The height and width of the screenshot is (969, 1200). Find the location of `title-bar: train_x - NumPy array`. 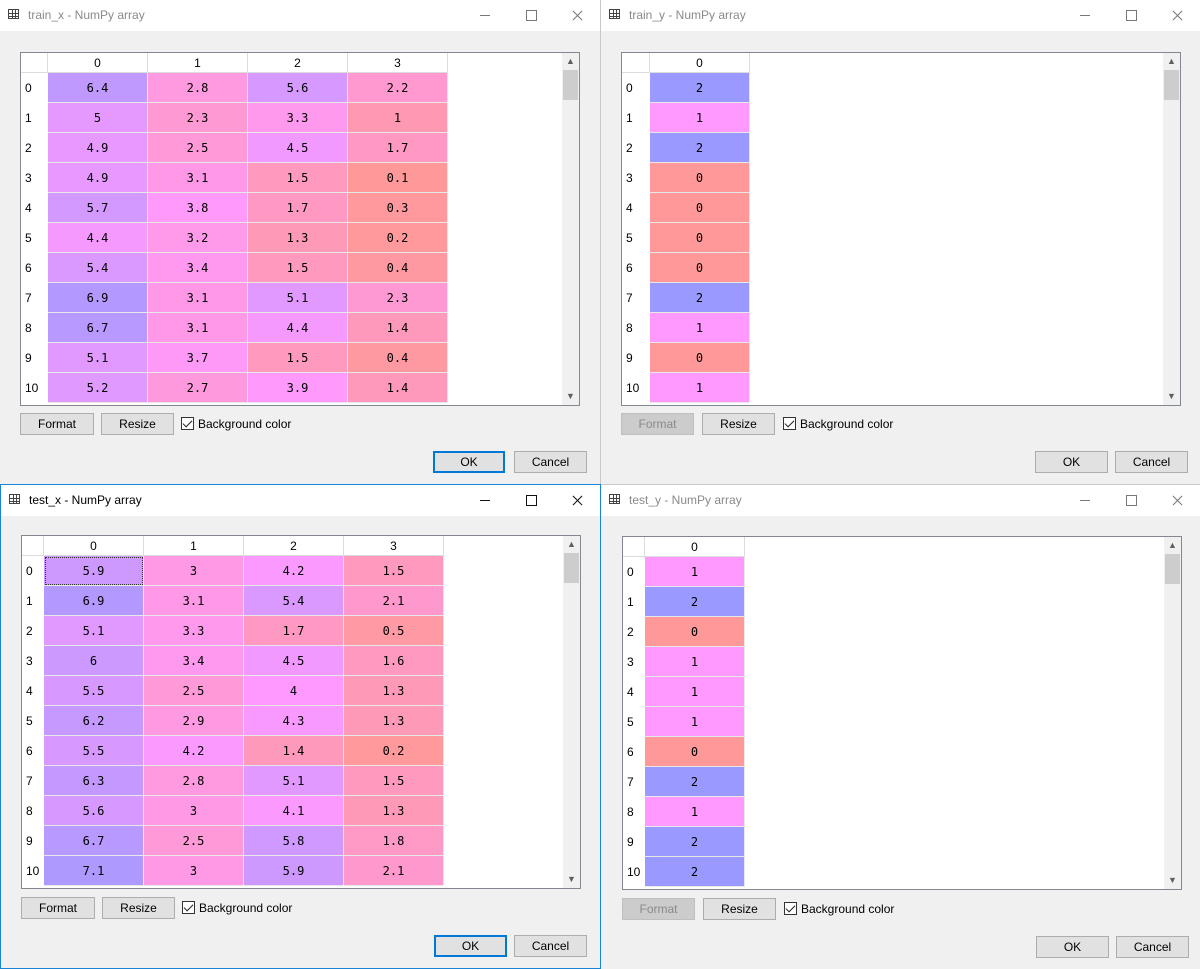

title-bar: train_x - NumPy array is located at coordinates (300, 15).